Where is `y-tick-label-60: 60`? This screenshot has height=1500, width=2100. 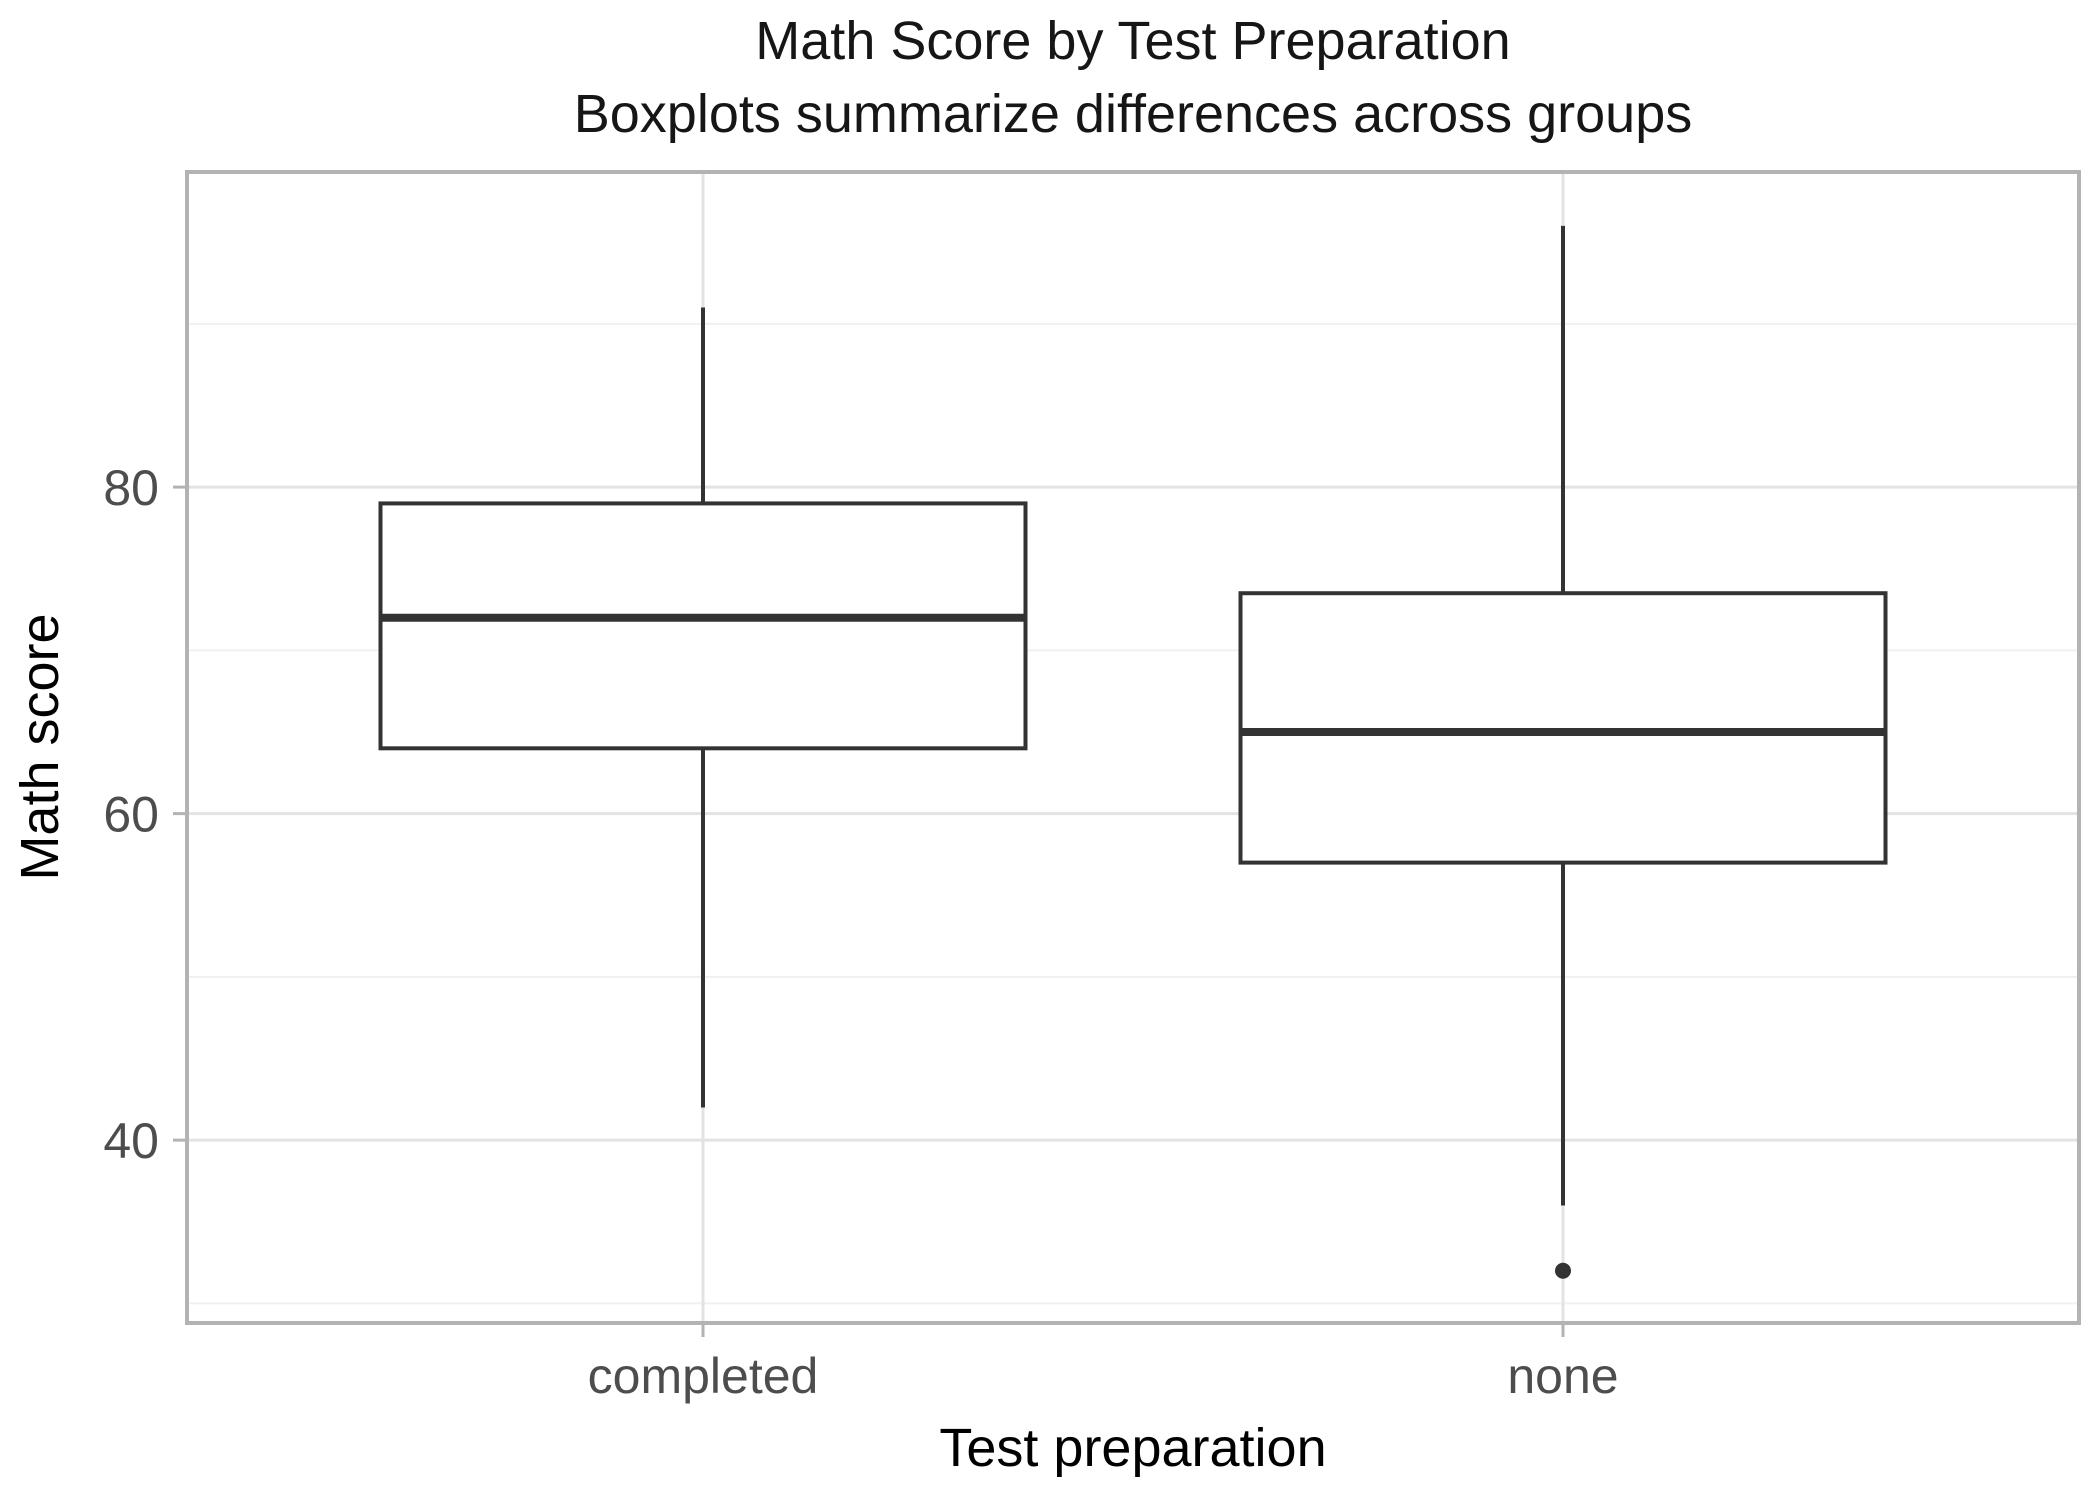 y-tick-label-60: 60 is located at coordinates (131, 815).